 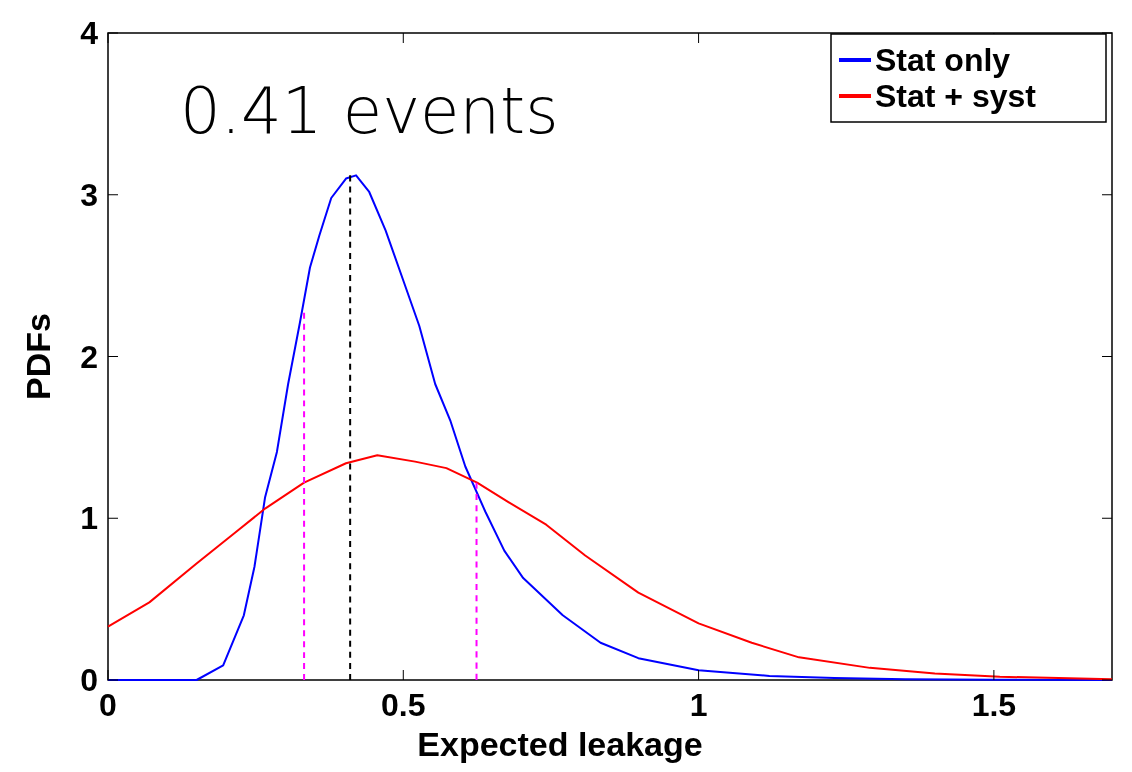 I want to click on x-tick-label: 0.5, so click(x=403, y=705).